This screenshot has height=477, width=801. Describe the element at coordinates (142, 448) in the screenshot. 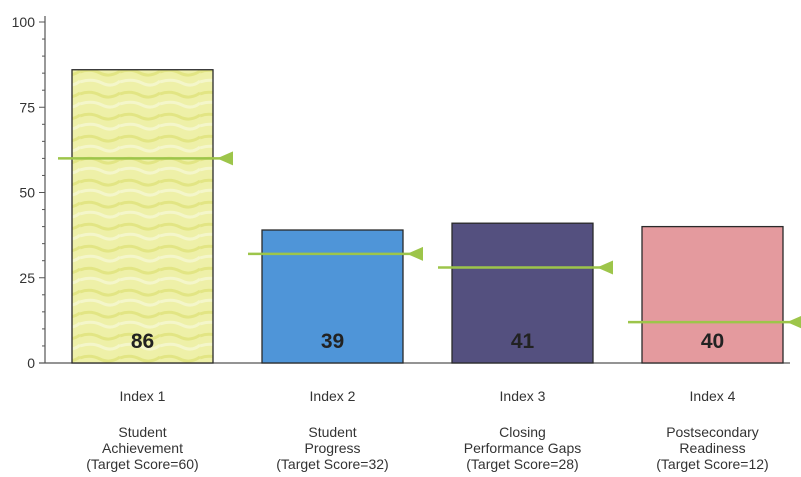

I see `category-description-line: Achievement` at that location.